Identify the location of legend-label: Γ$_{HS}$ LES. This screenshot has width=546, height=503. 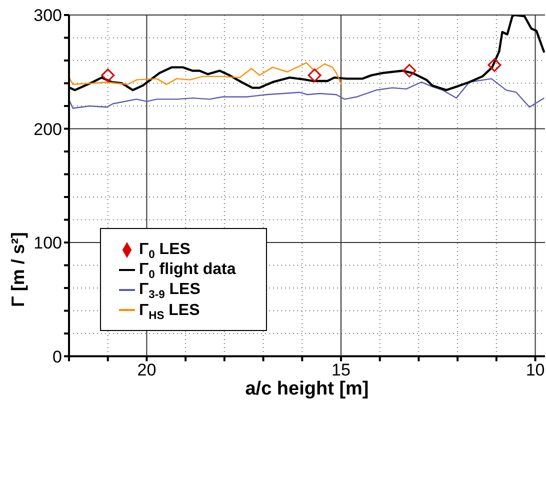
(169, 312).